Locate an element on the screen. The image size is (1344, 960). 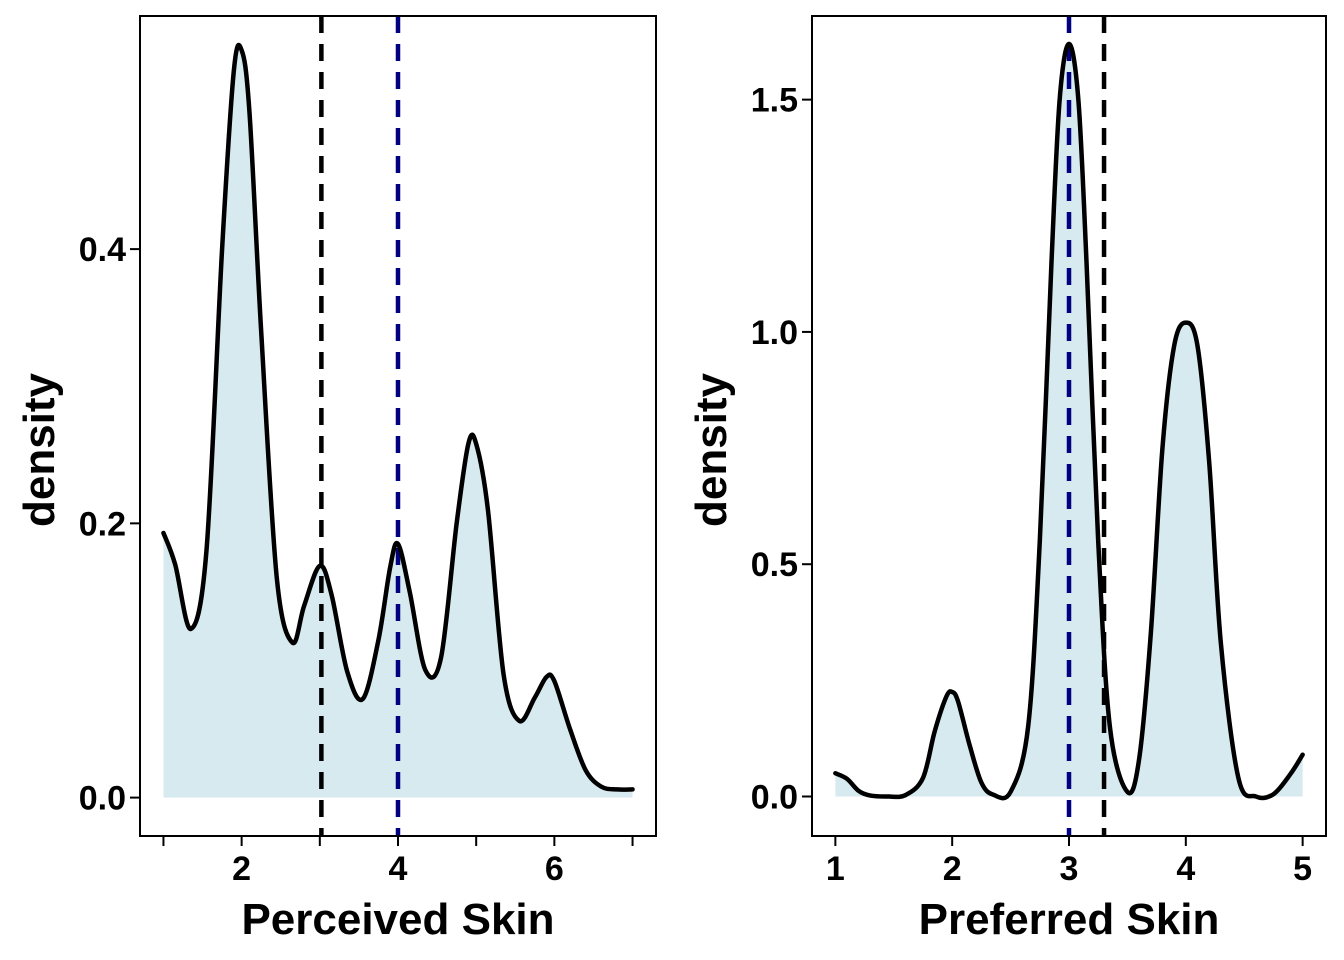
x-axis-title: Preferred Skin is located at coordinates (1069, 919).